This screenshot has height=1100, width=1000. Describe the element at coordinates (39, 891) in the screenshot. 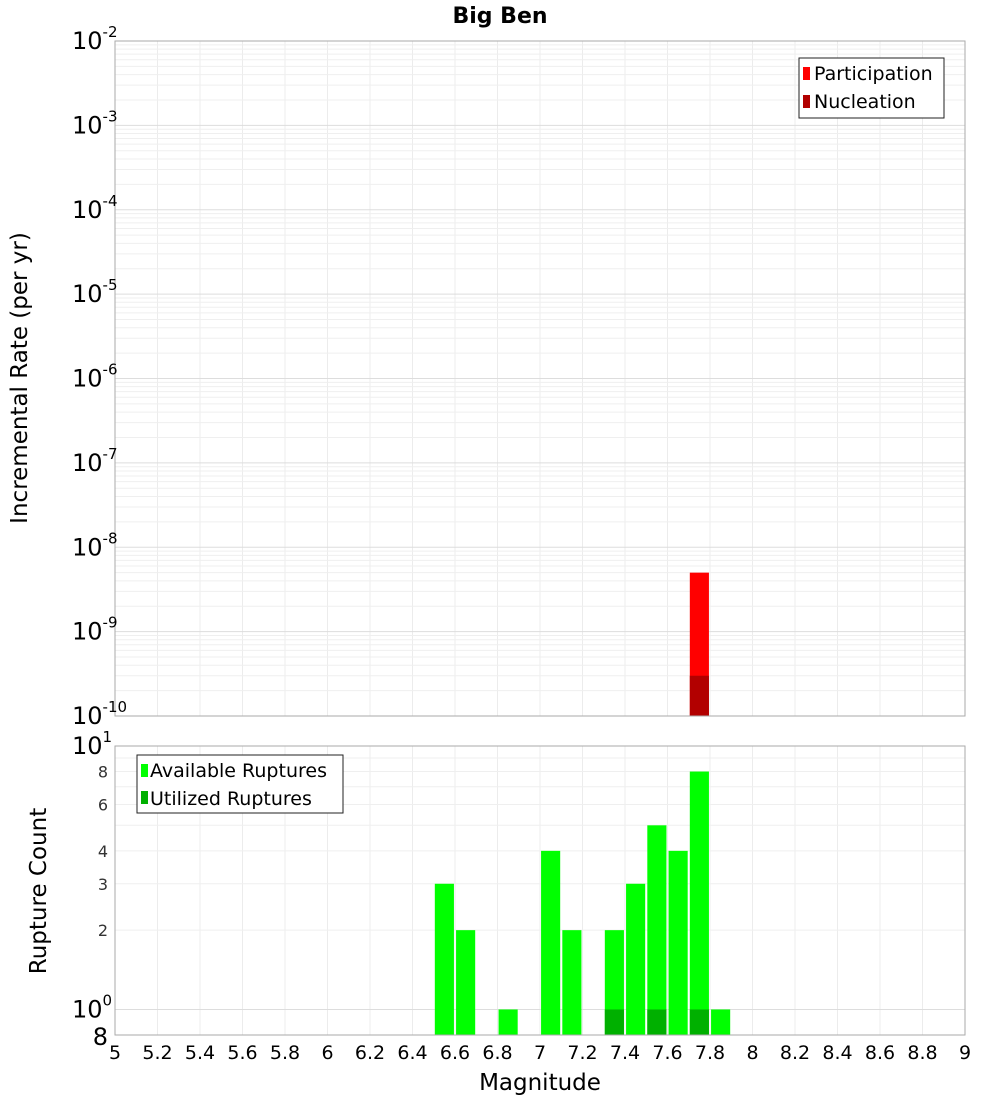

I see `count-y-axis-label: Rupture Count` at that location.